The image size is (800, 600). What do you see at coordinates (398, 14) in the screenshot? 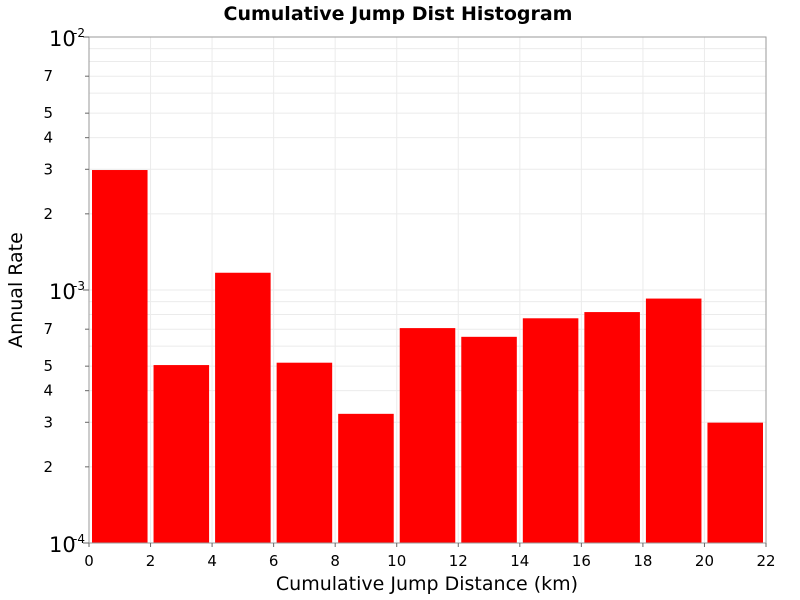
I see `chart-title: Cumulative Jump Dist Histogram` at bounding box center [398, 14].